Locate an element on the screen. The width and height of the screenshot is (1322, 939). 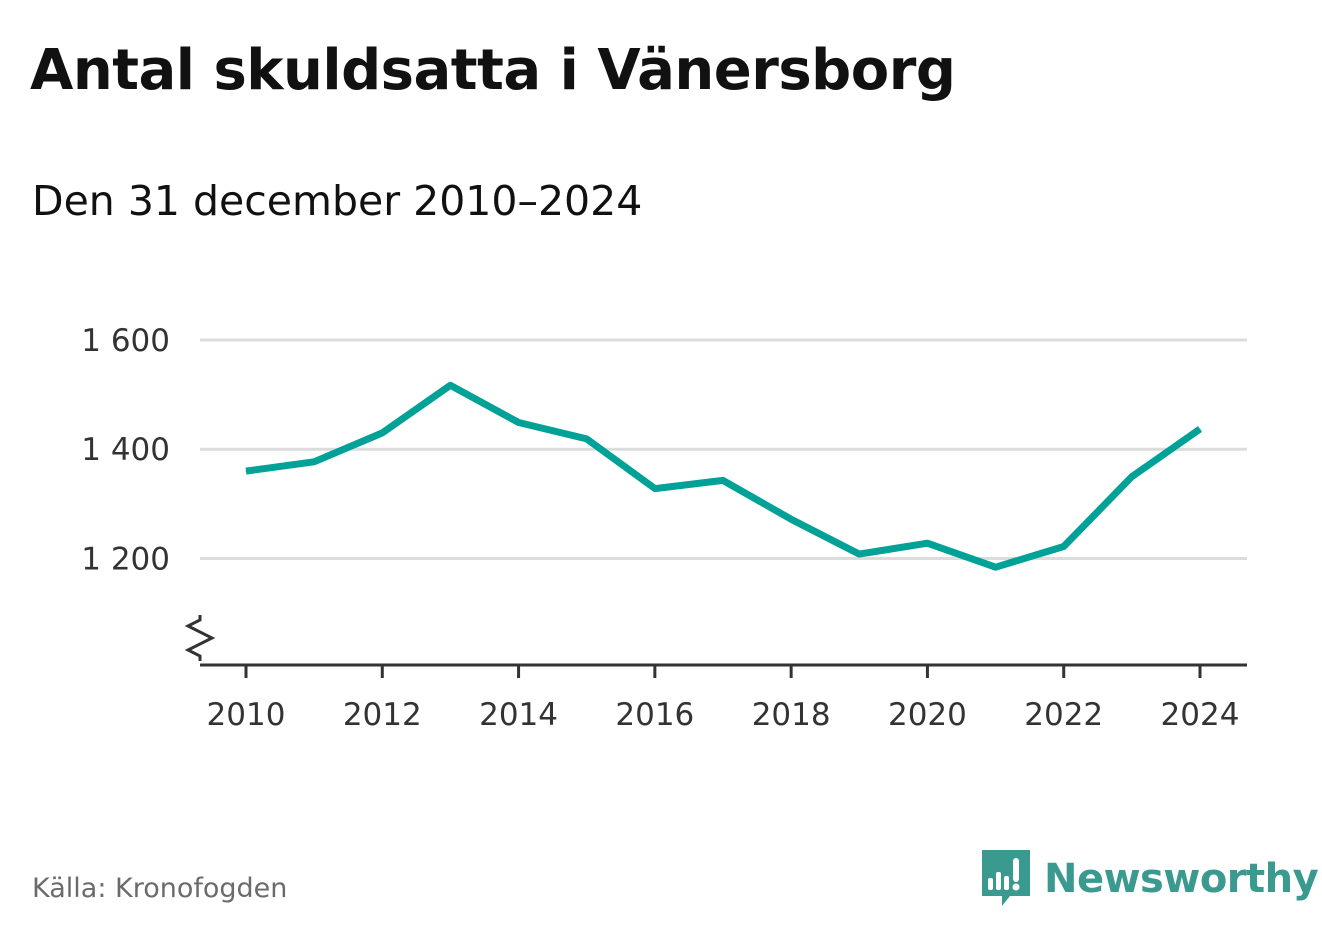
x-axis-labels: 2010 2012 2014 2016 2018 2020 2022 2024 is located at coordinates (723, 715).